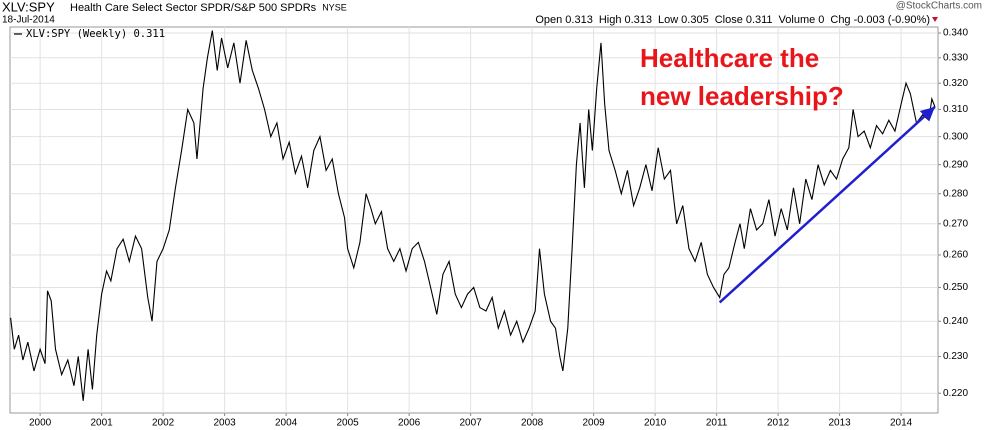 This screenshot has width=984, height=430. Describe the element at coordinates (892, 20) in the screenshot. I see `quote-value: -0.003 (-0.90%)` at that location.